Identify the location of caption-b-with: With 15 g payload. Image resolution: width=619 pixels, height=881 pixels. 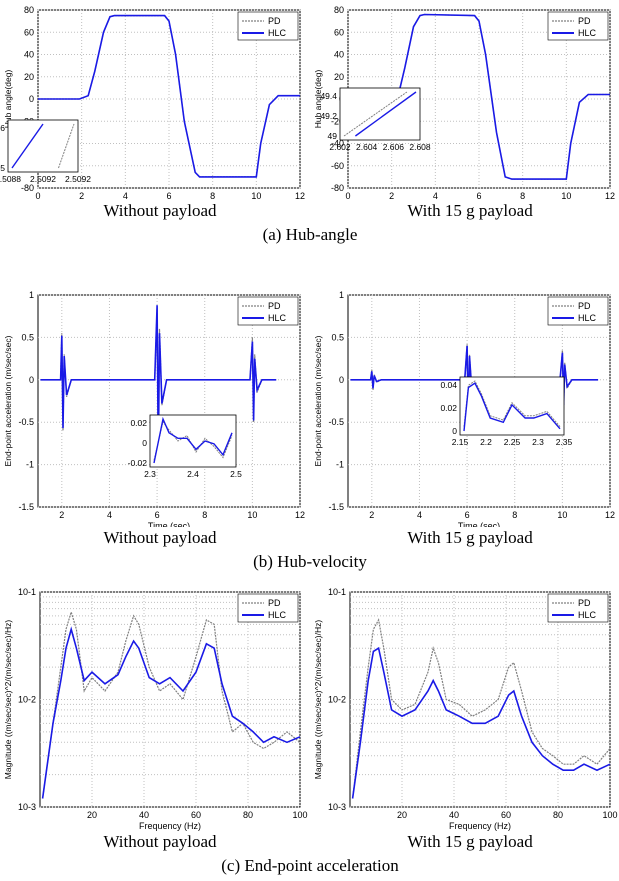
(470, 537).